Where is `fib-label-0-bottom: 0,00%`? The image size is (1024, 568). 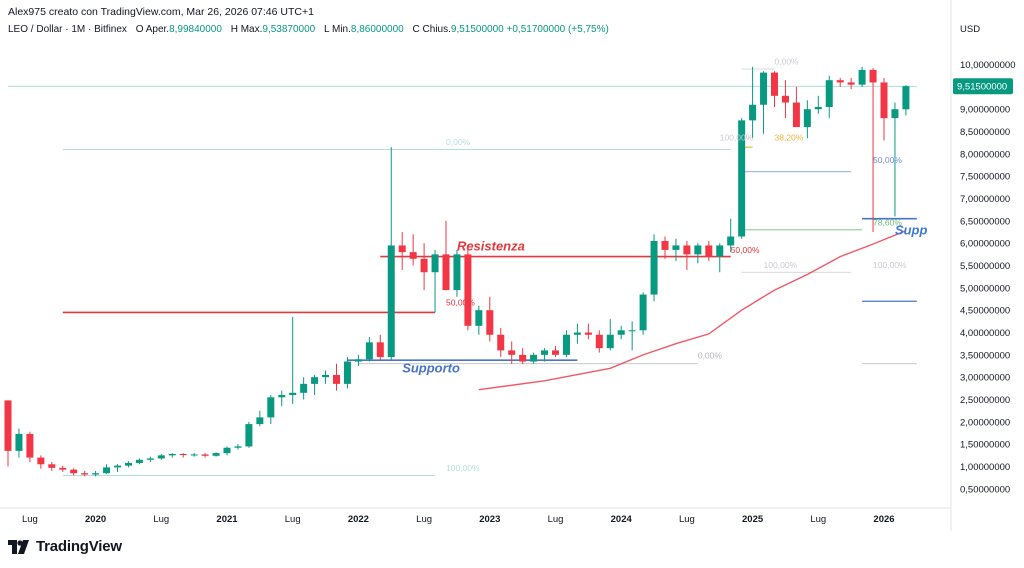 fib-label-0-bottom: 0,00% is located at coordinates (710, 355).